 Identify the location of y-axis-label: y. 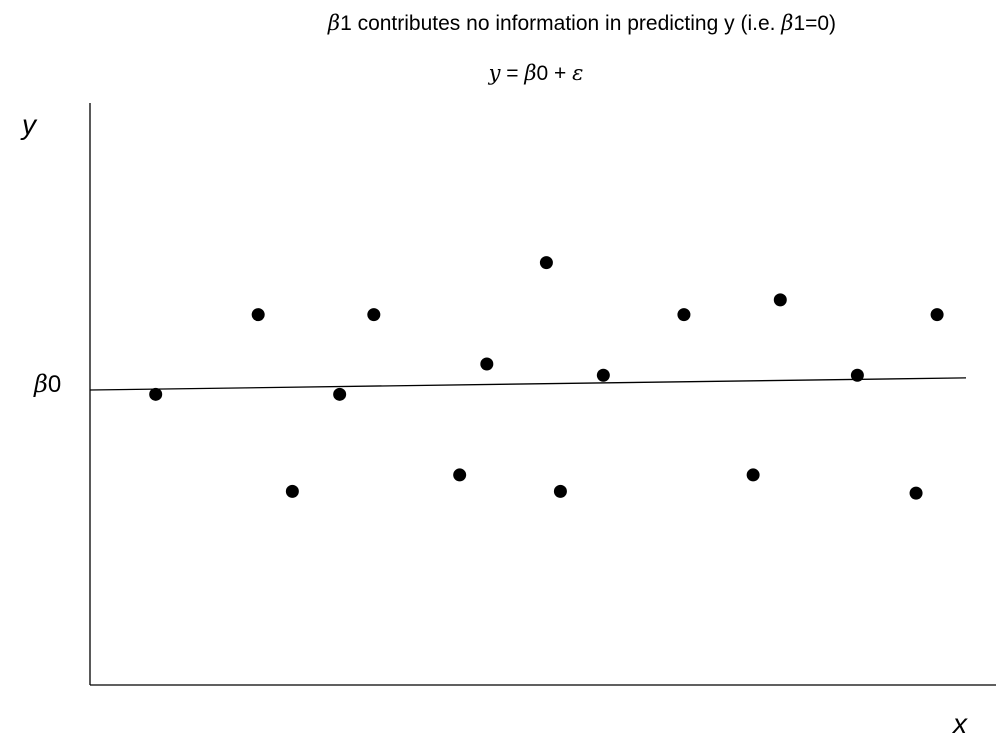
(29, 124).